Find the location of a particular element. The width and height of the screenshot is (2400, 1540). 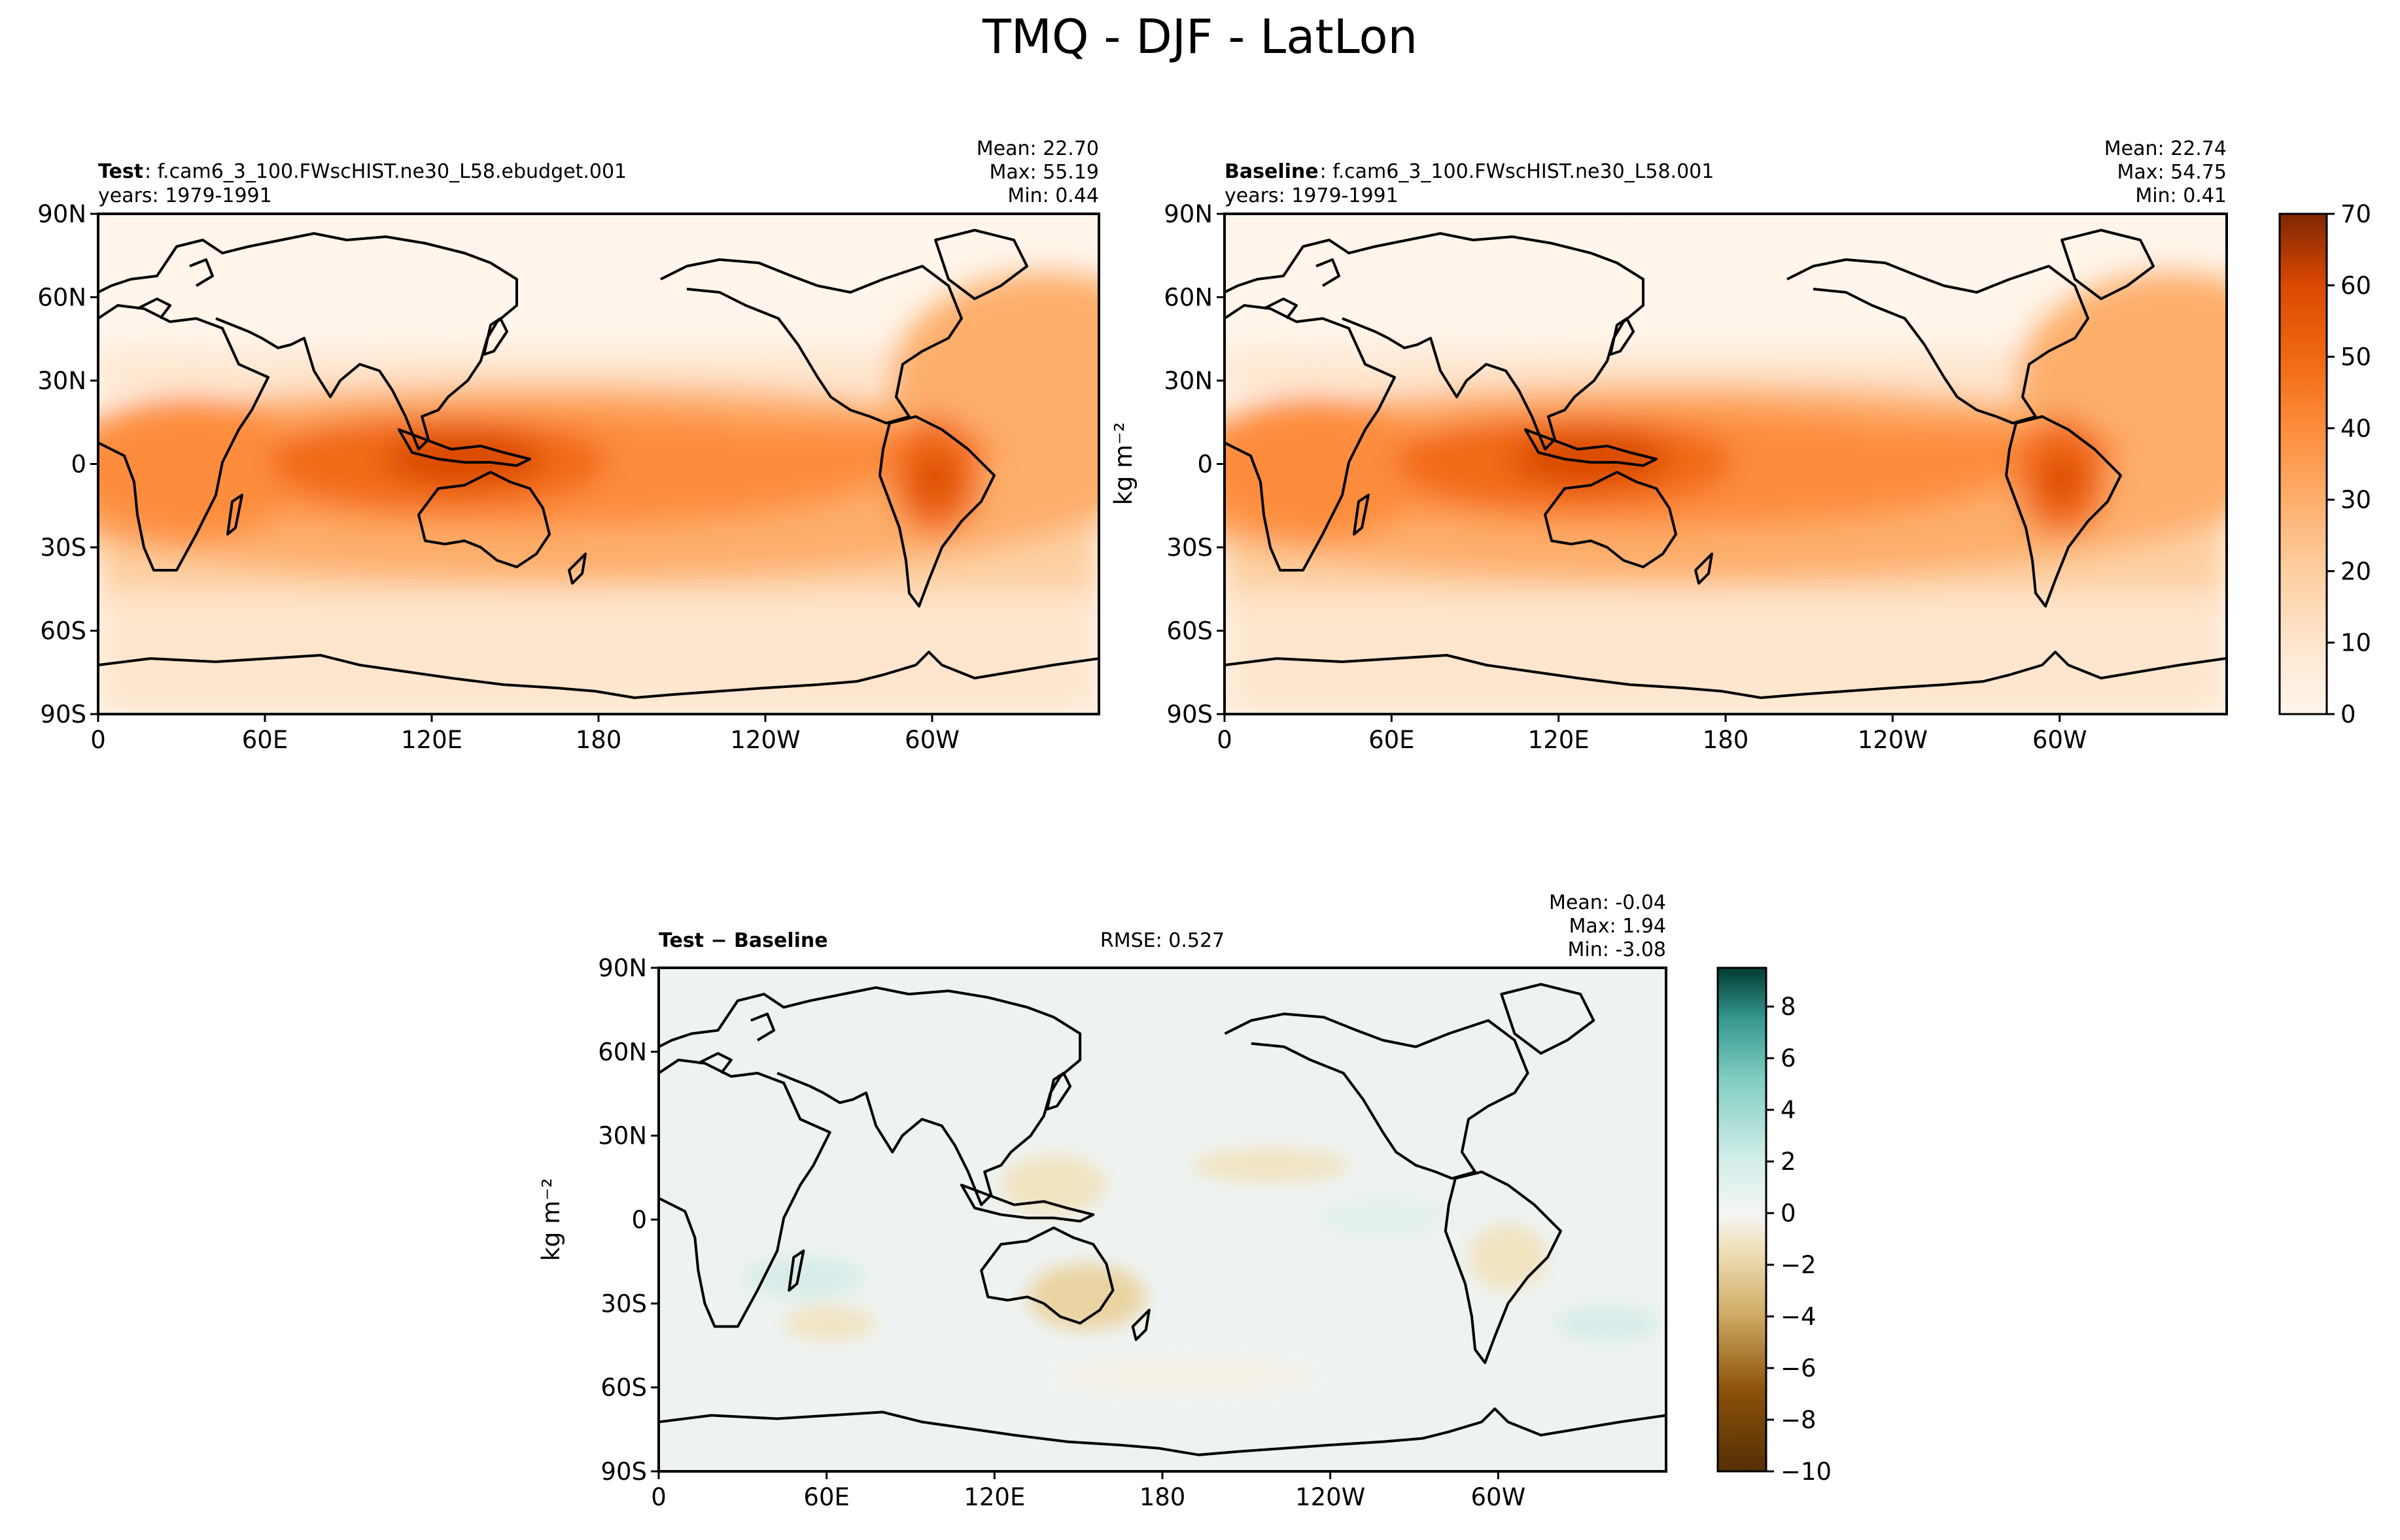

colorbar-main is located at coordinates (2303, 464).